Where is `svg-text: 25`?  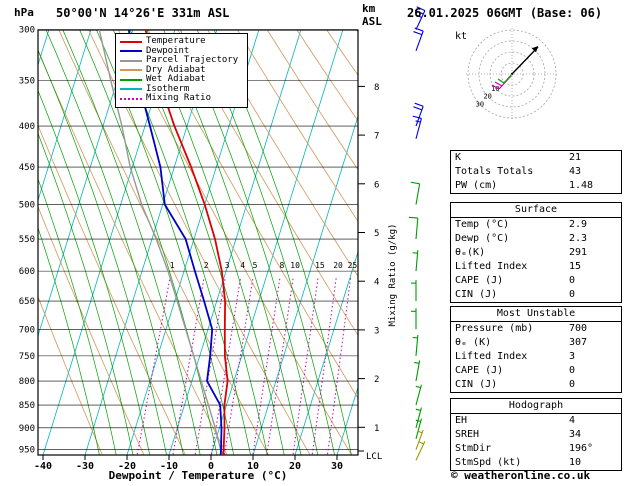
svg-text: 25 is located at coordinates (353, 265).